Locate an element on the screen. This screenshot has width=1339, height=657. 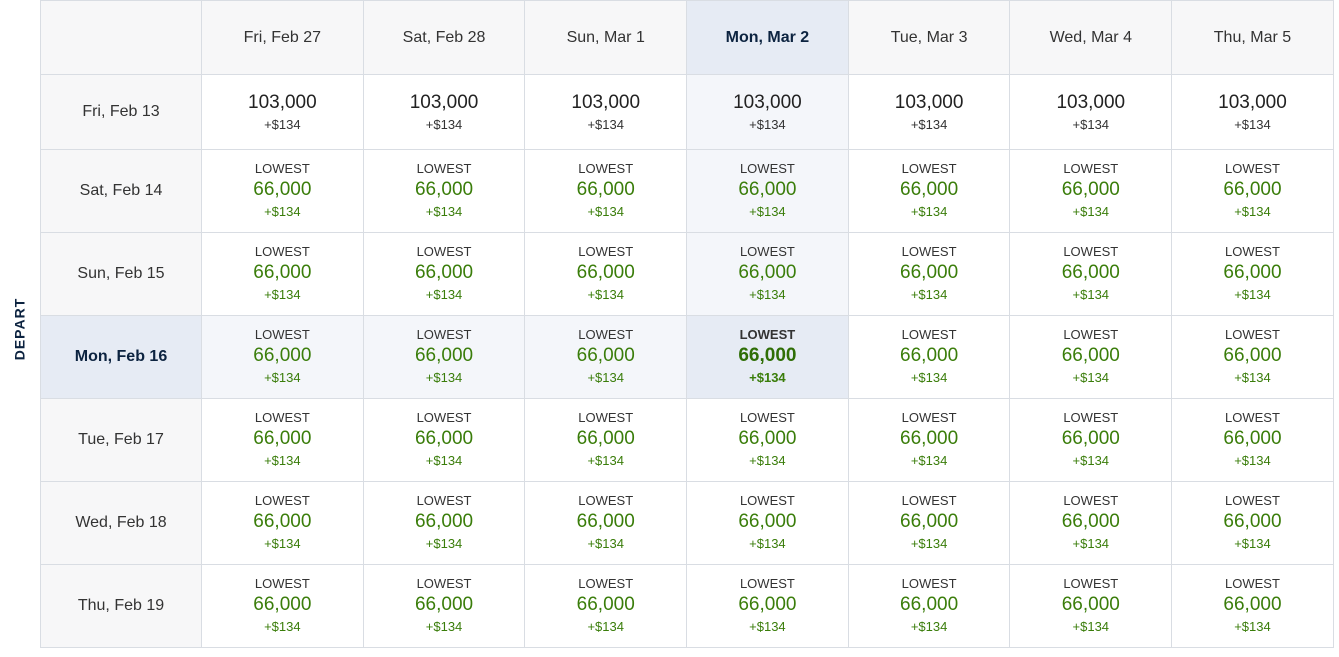
depart-date-header: Fri, Feb 13 is located at coordinates (121, 112).